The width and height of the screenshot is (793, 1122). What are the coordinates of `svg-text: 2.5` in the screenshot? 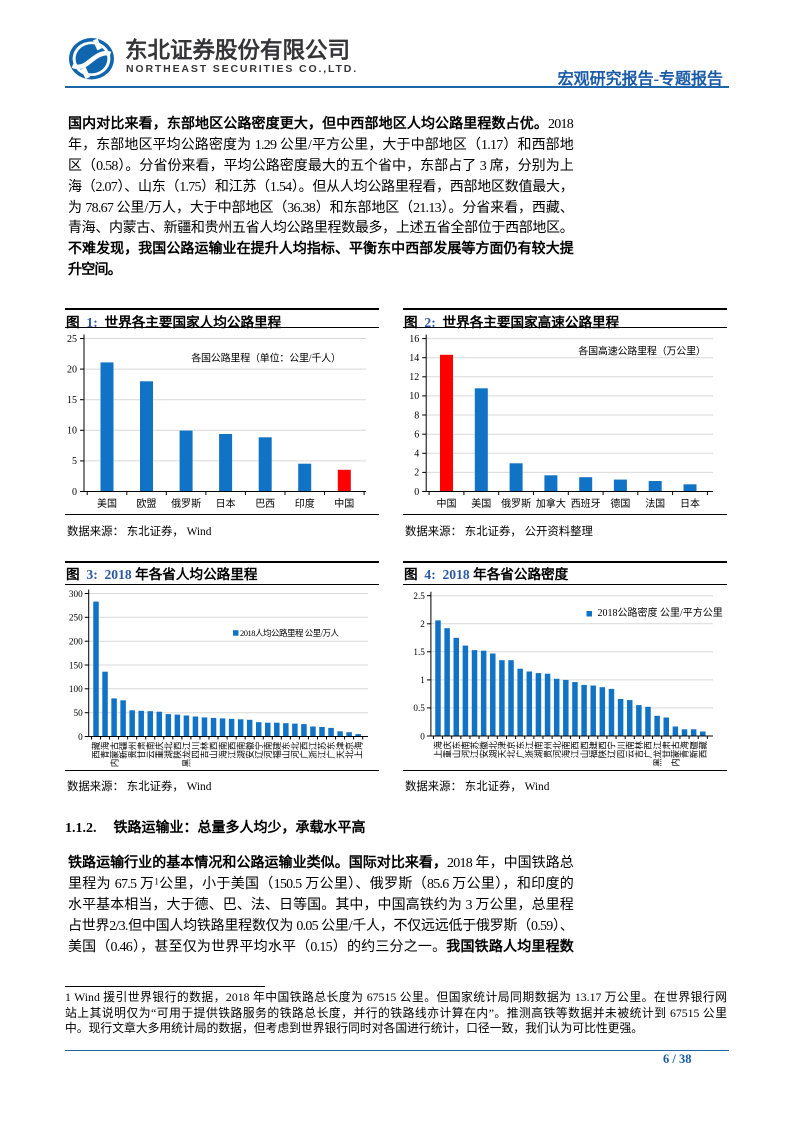 It's located at (419, 596).